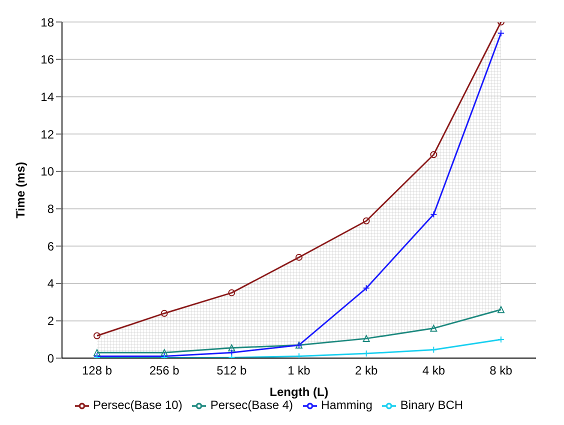  Describe the element at coordinates (137, 405) in the screenshot. I see `legend-label: Persec(Base 10)` at that location.